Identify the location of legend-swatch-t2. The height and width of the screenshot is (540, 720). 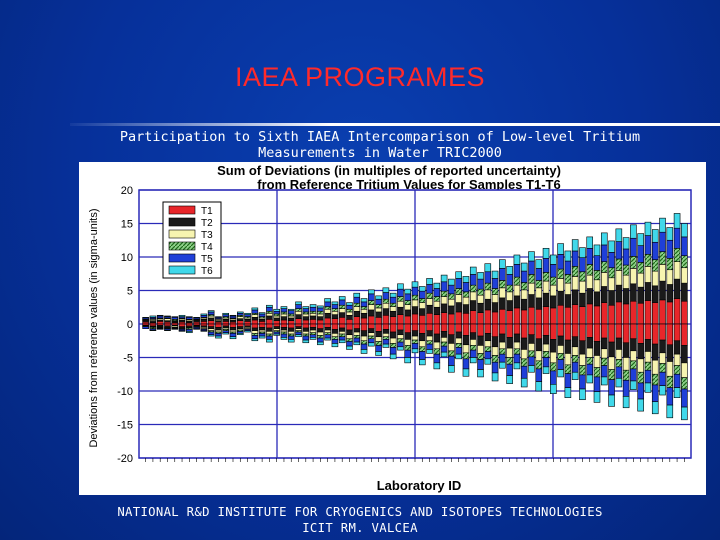
(182, 222).